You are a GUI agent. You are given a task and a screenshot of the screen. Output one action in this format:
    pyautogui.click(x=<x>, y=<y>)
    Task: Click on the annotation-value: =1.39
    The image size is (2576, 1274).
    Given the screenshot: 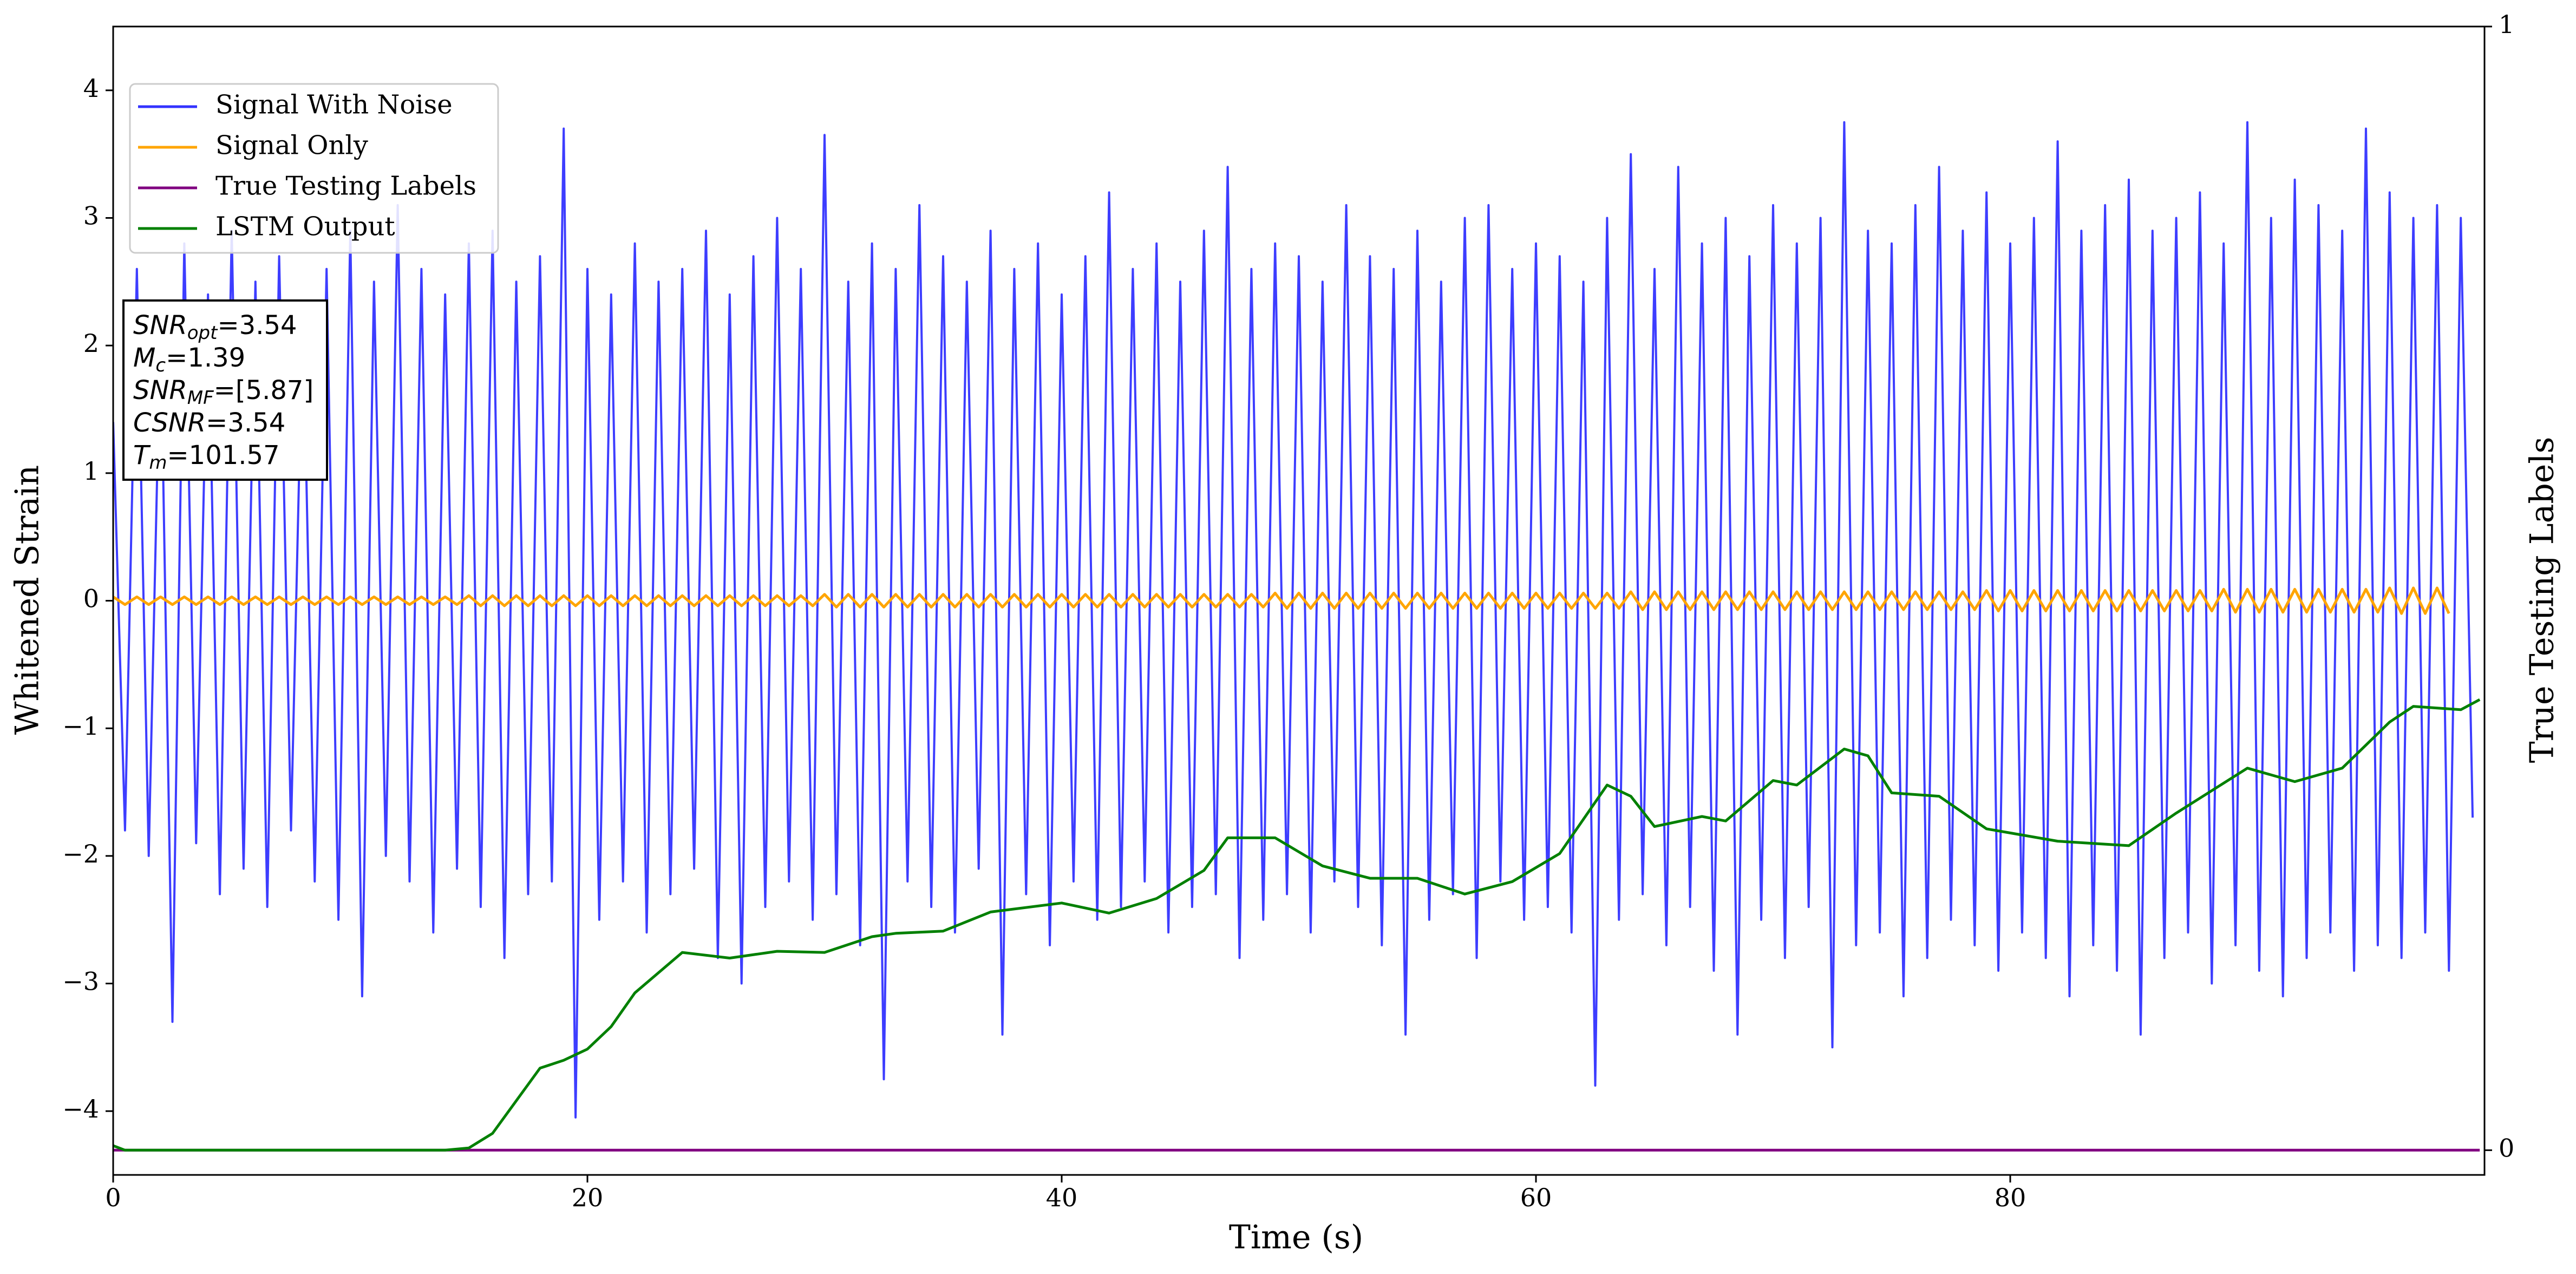 What is the action you would take?
    pyautogui.click(x=206, y=358)
    